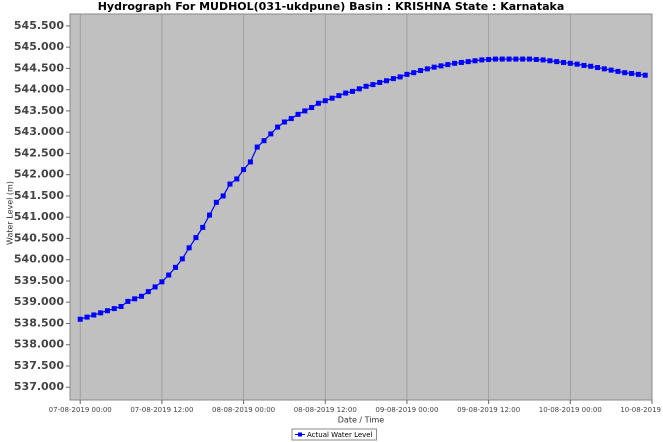 The height and width of the screenshot is (442, 663). Describe the element at coordinates (39, 280) in the screenshot. I see `y-tick-label: 539.500` at that location.